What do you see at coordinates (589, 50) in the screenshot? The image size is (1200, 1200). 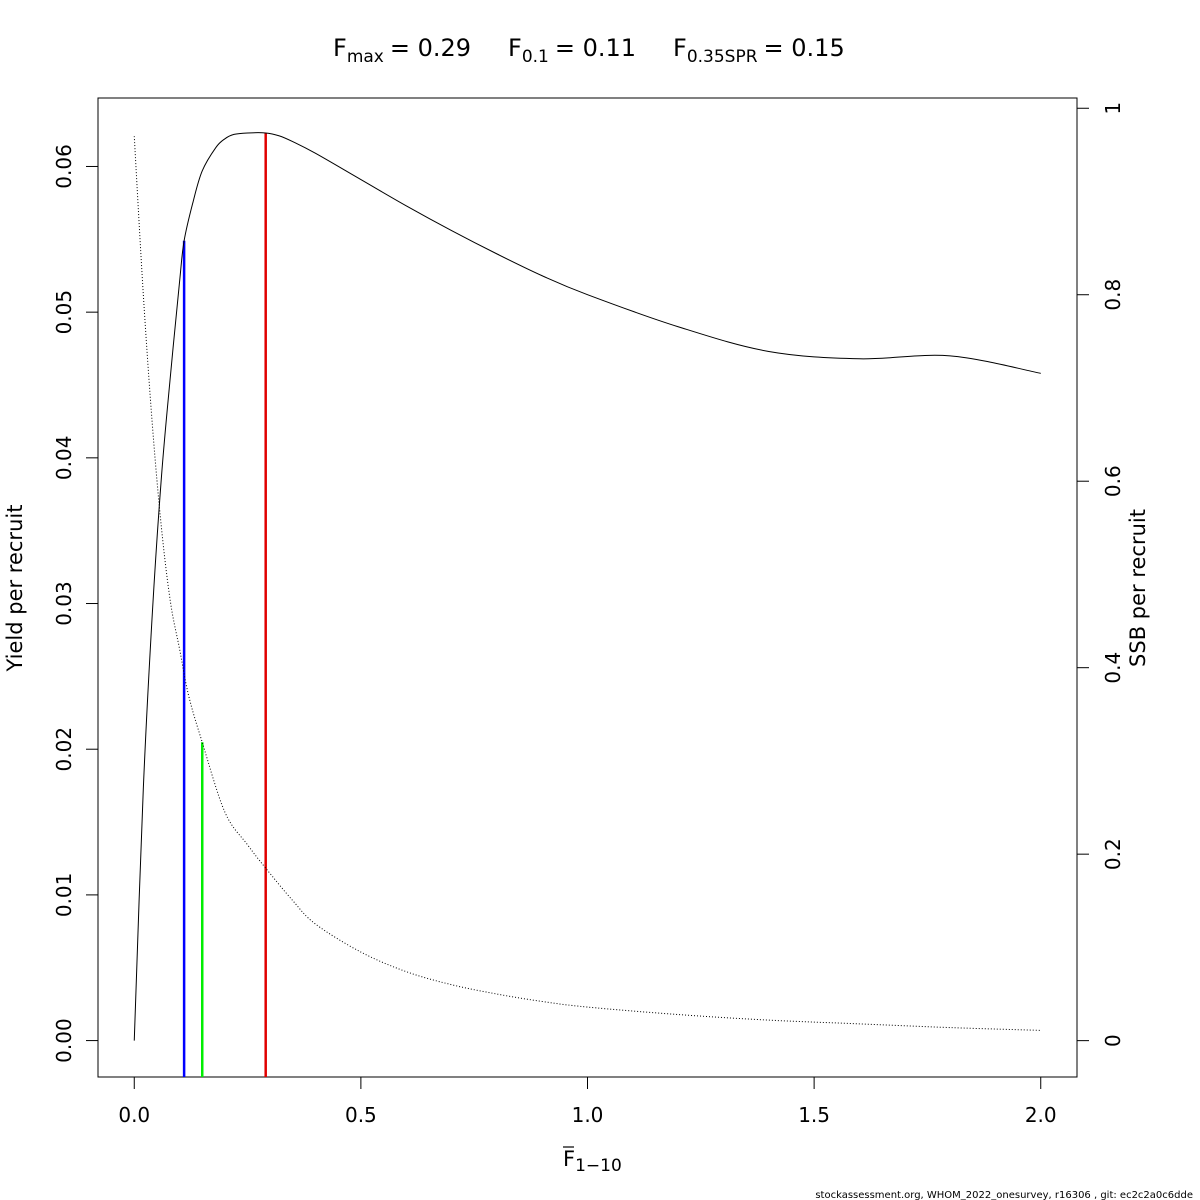 I see `chart-title: Fmax = 0.29 F0.1 = 0.11 F0.35SPR = 0.15` at bounding box center [589, 50].